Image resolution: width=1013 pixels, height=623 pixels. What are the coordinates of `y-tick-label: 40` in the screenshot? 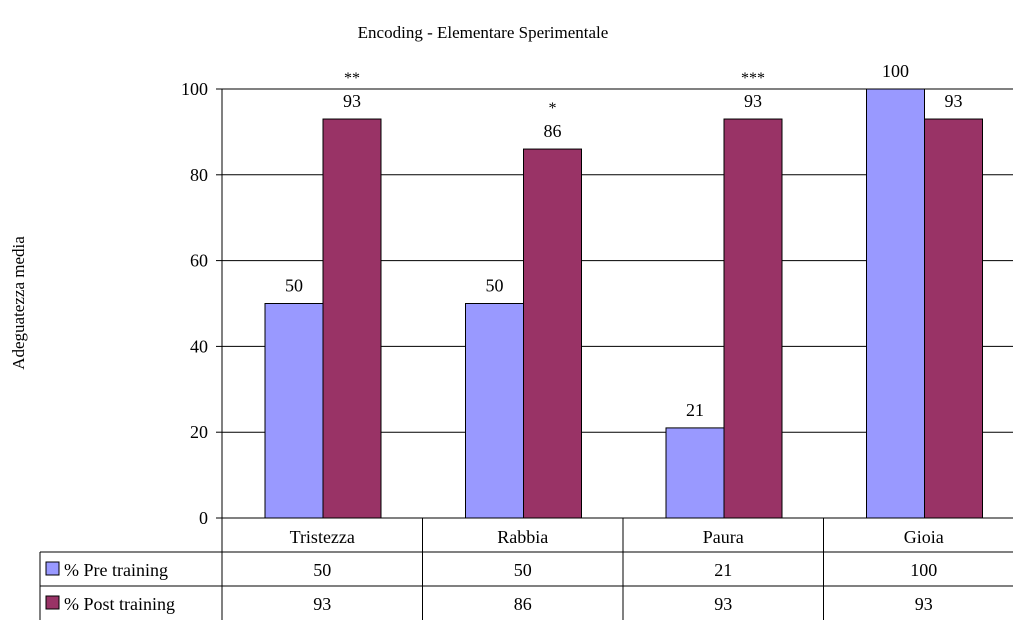 It's located at (199, 346).